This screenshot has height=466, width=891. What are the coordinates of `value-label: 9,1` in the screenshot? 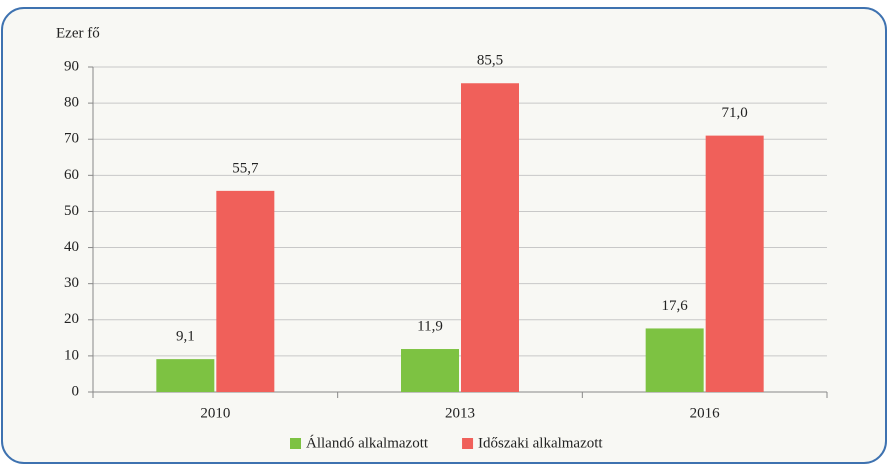 It's located at (185, 337).